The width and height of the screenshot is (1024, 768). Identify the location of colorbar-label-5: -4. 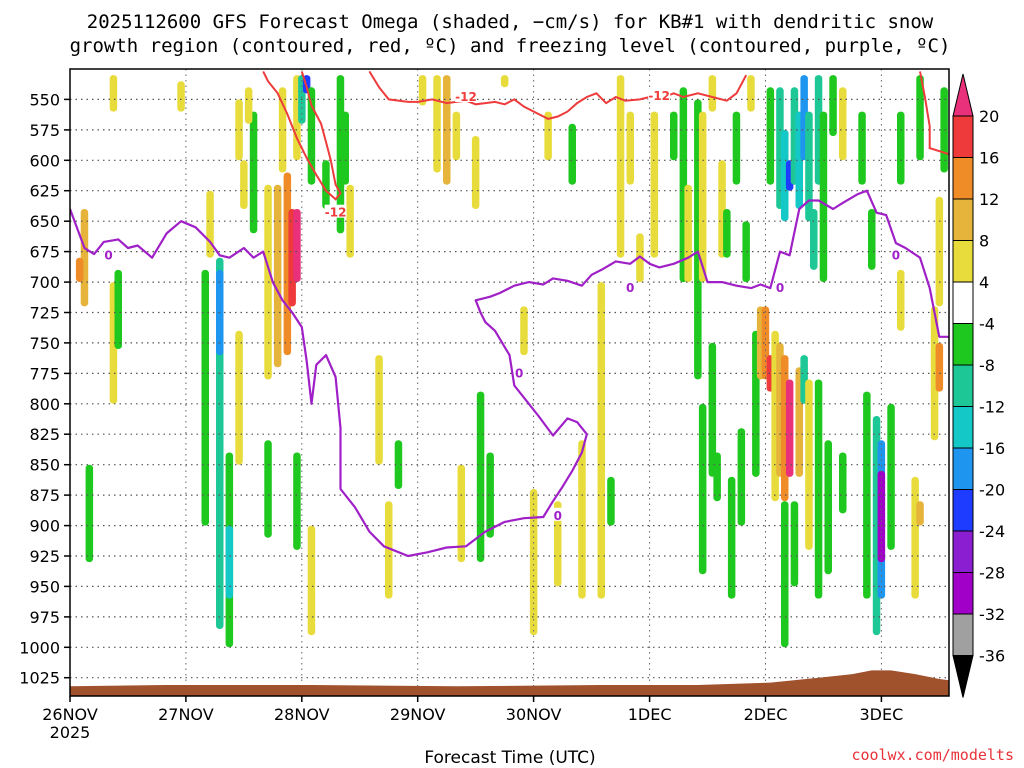
(987, 324).